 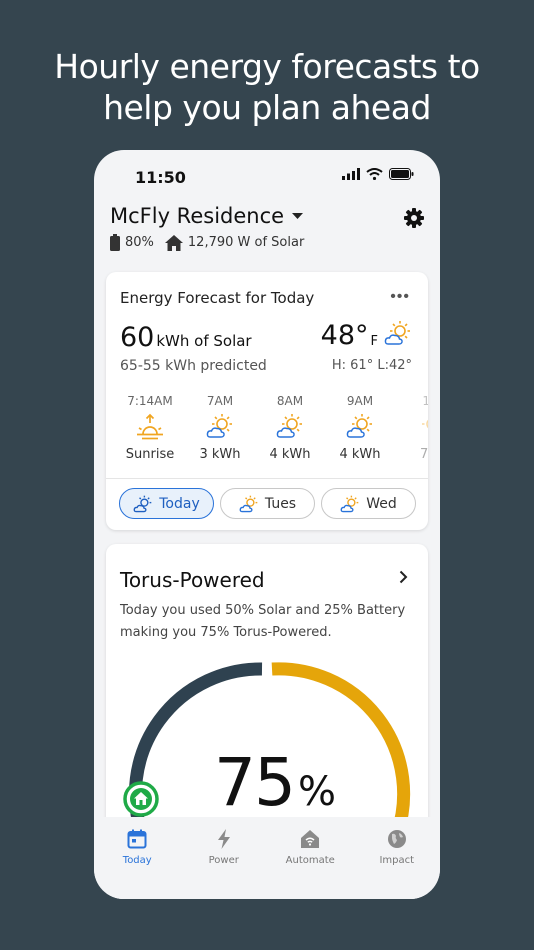 I want to click on solar-forecast-unit: kWh of Solar, so click(x=204, y=341).